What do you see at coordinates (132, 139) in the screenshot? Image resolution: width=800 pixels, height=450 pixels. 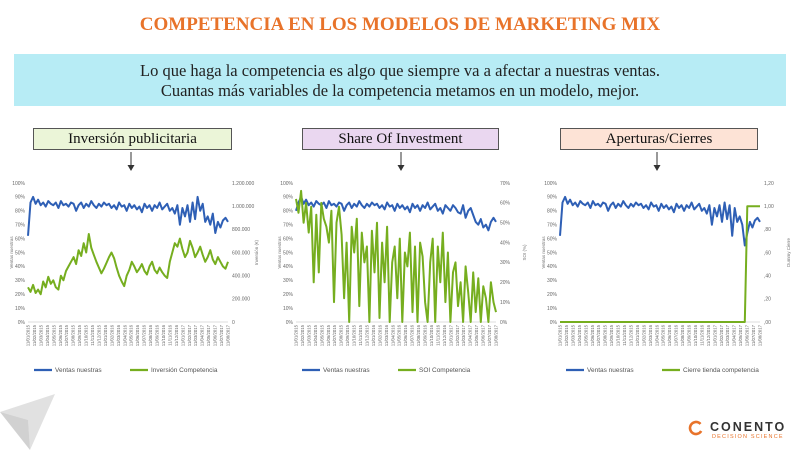 I see `panel-label-investment: Inversión publicitaria` at bounding box center [132, 139].